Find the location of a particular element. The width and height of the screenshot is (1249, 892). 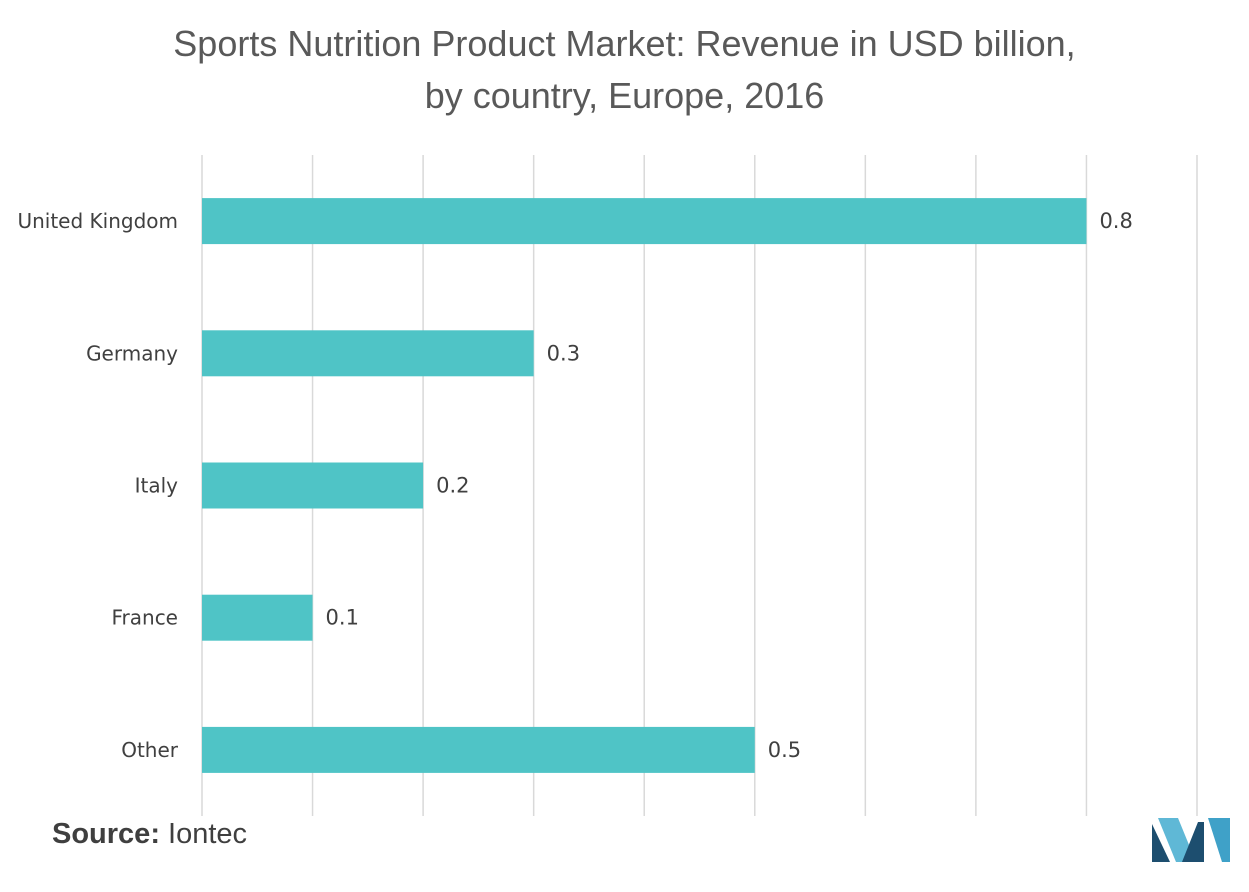

bar-italy is located at coordinates (313, 485).